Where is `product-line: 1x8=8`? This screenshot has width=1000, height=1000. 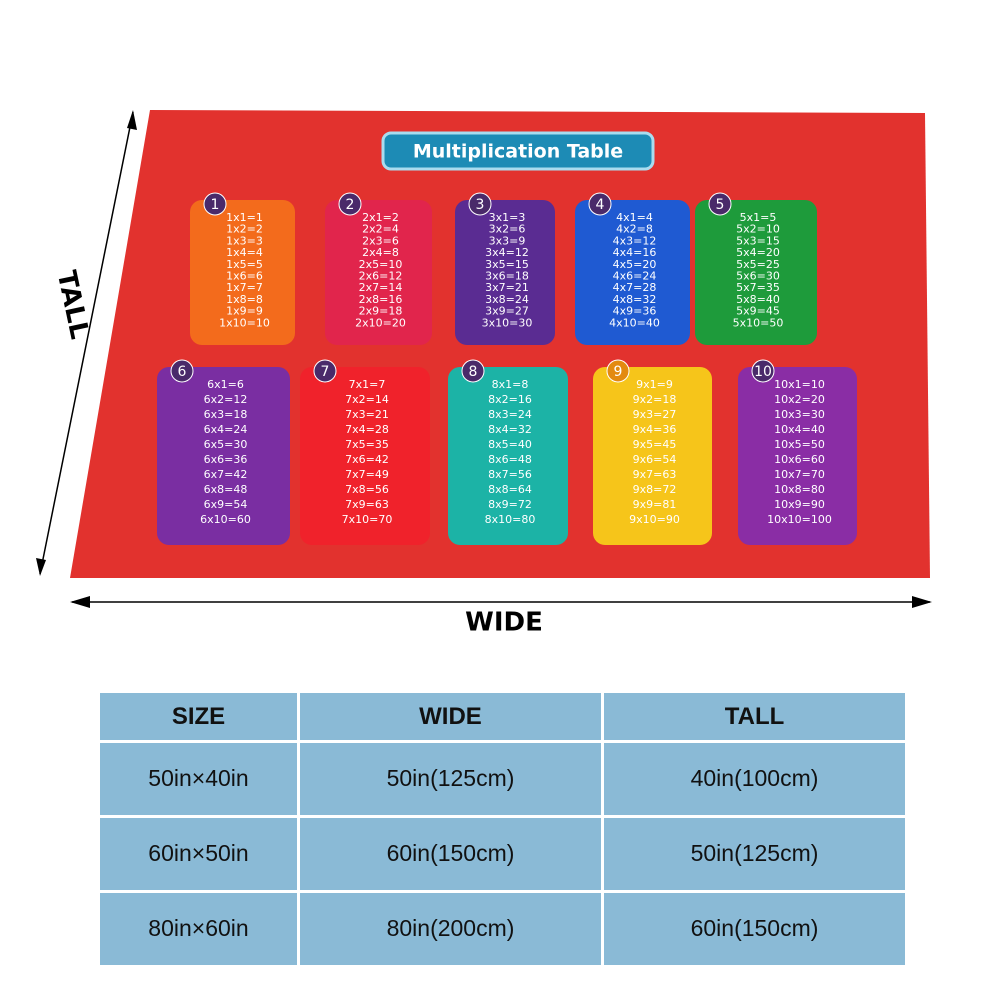 product-line: 1x8=8 is located at coordinates (244, 299).